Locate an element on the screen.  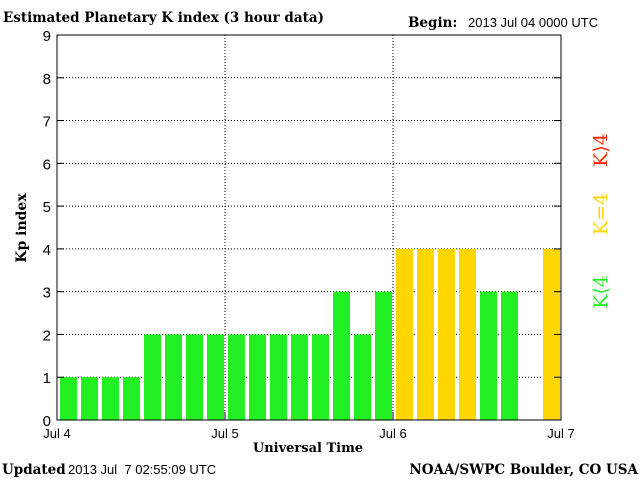
legend-mid: K=4 is located at coordinates (601, 214).